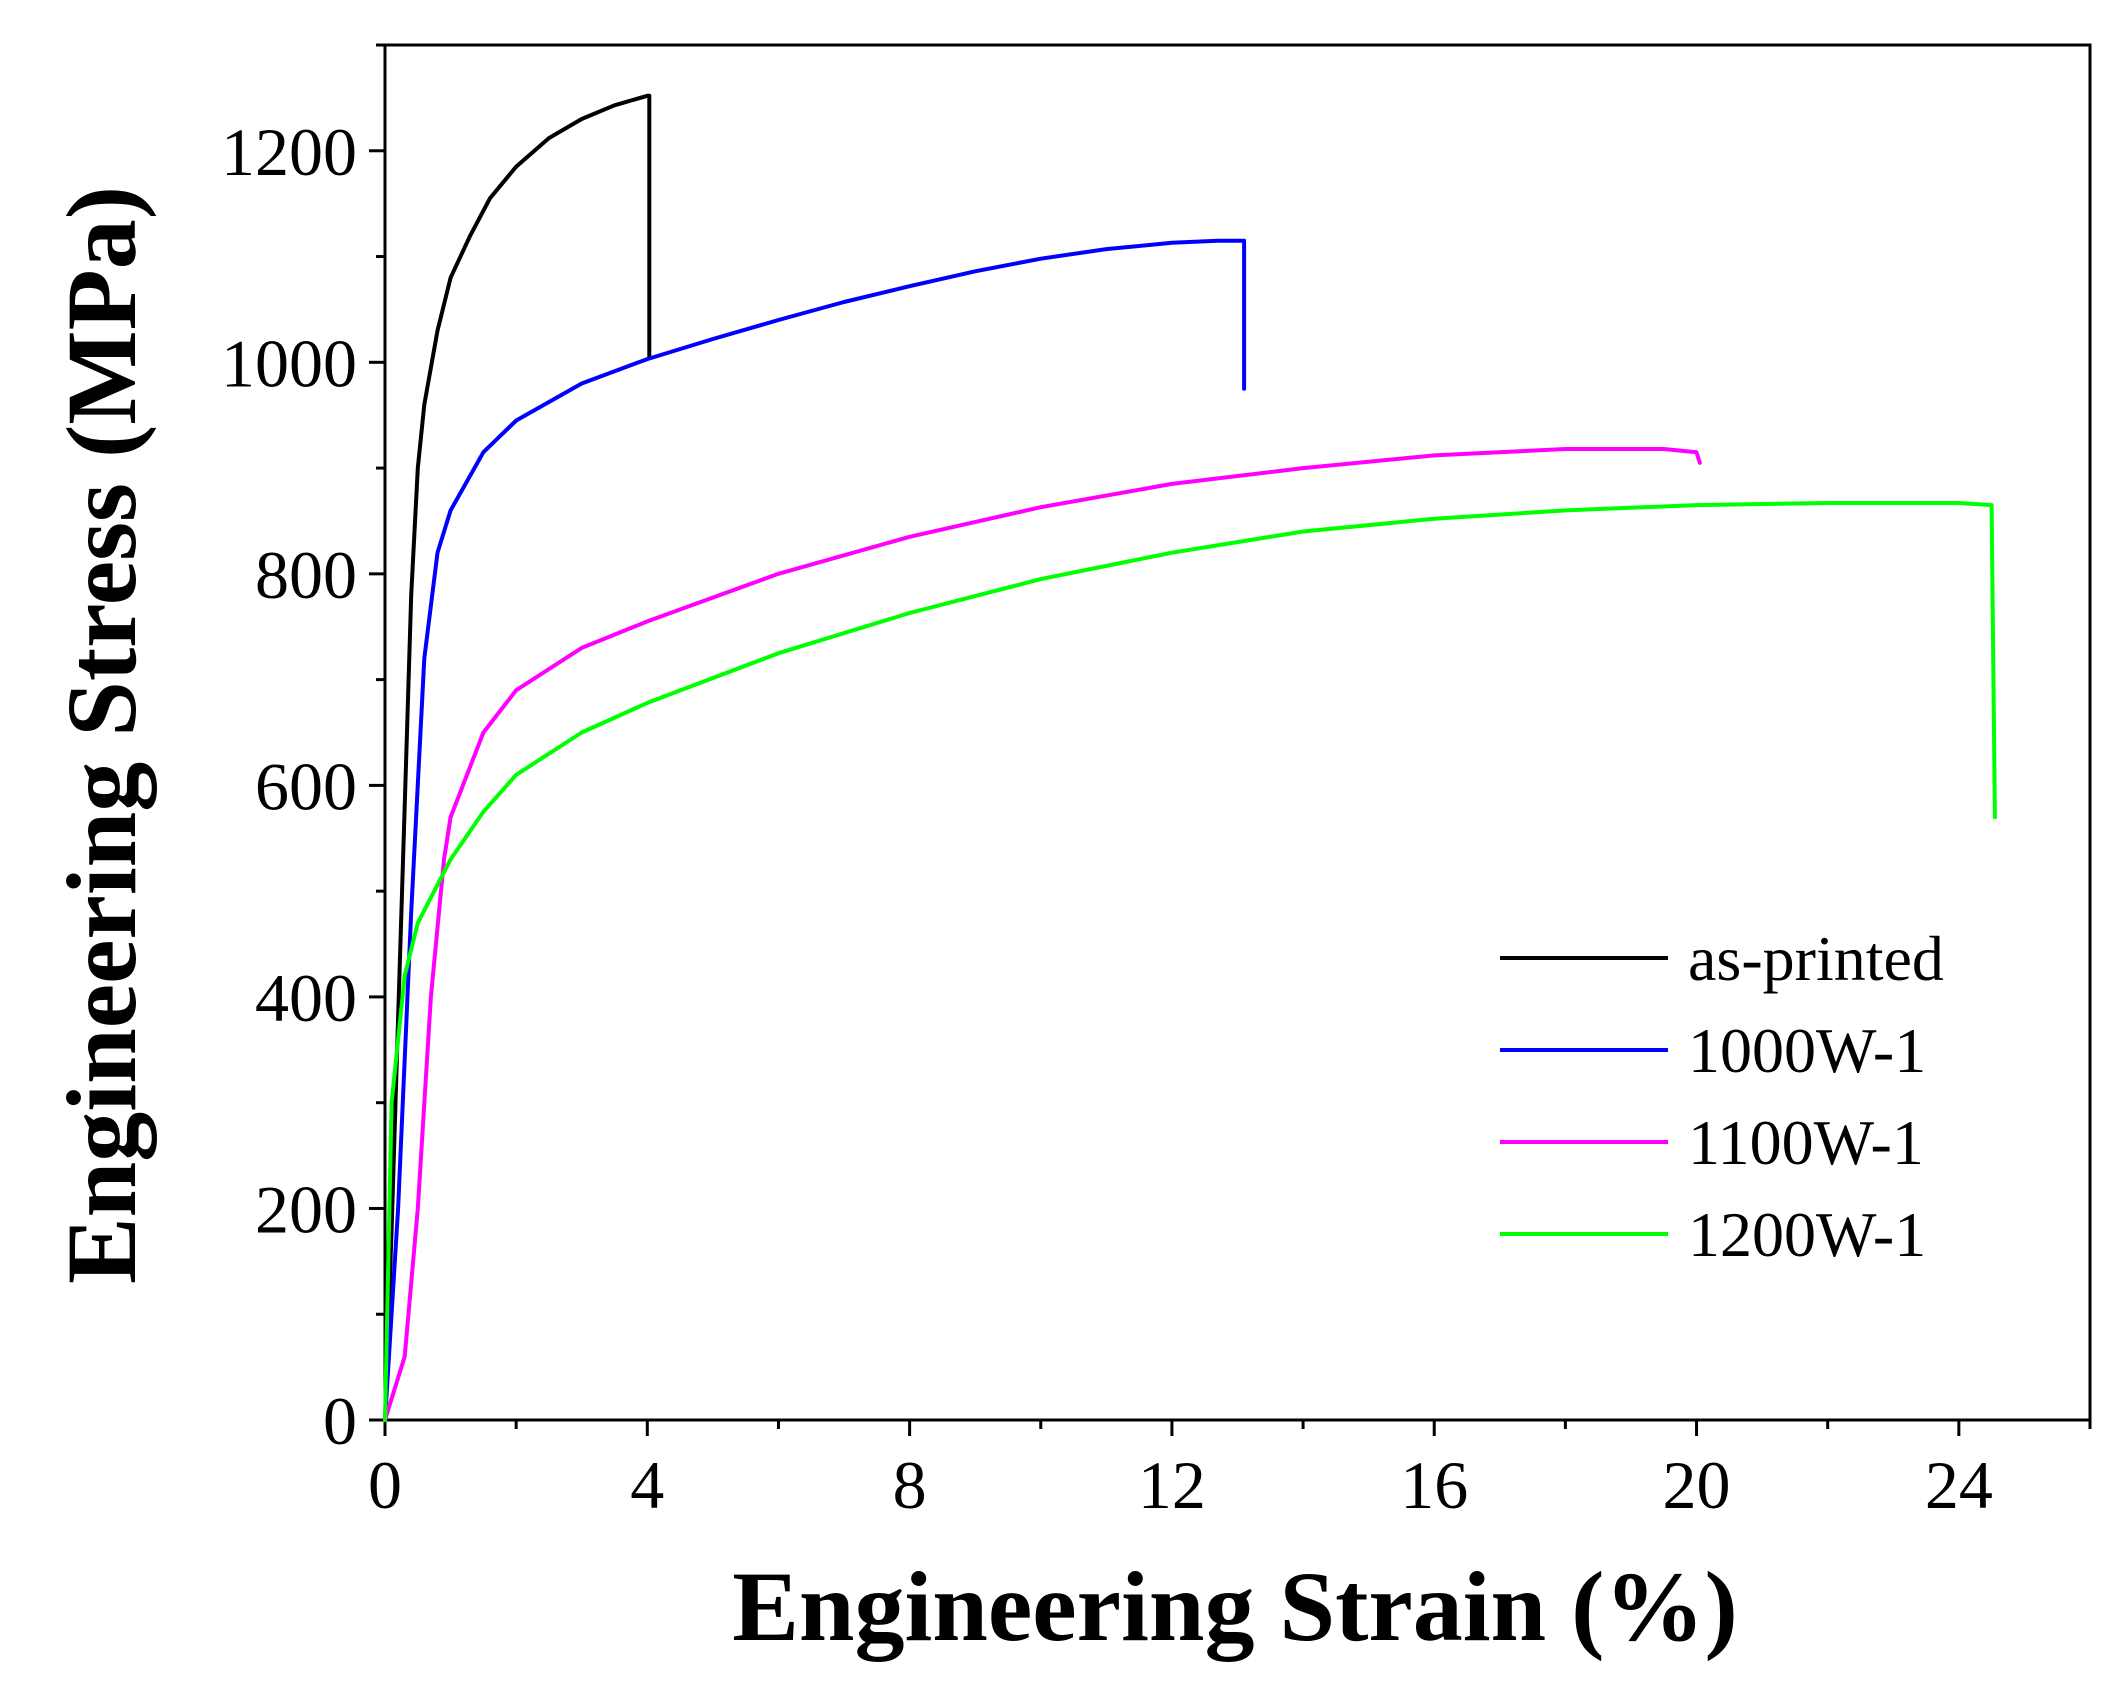  Describe the element at coordinates (101, 735) in the screenshot. I see `y-axis-title: Engineering Stress (MPa)` at that location.